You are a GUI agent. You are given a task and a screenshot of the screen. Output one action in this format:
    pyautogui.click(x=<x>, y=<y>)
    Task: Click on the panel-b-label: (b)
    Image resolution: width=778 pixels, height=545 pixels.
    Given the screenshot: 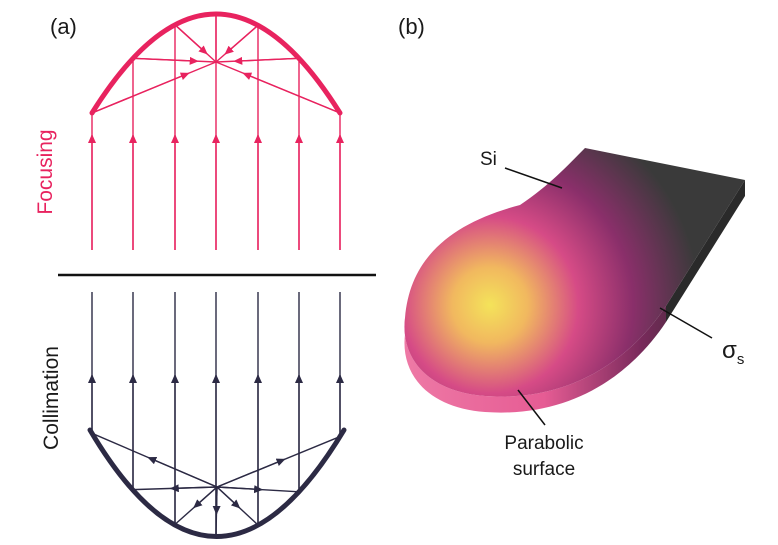 What is the action you would take?
    pyautogui.click(x=411, y=26)
    